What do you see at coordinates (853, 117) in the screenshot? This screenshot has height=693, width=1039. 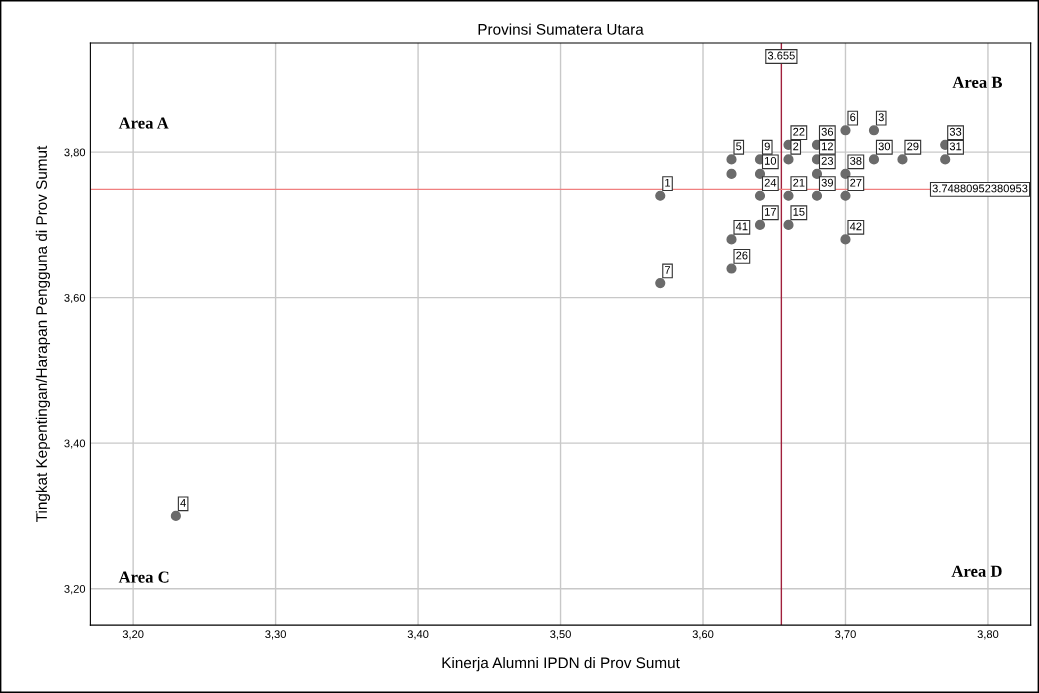 I see `annotation: 6` at bounding box center [853, 117].